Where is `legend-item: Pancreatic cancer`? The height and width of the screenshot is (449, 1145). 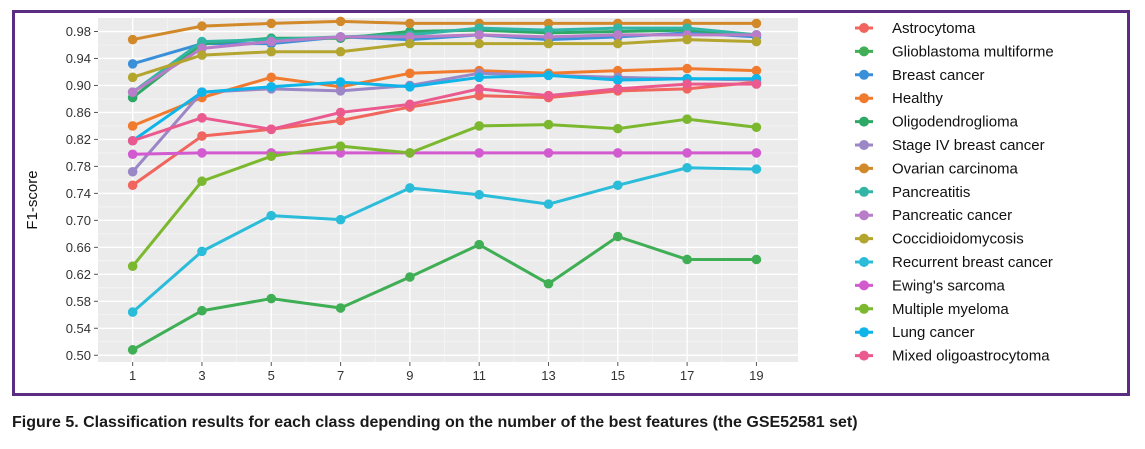
legend-item: Pancreatic cancer is located at coordinates (933, 215).